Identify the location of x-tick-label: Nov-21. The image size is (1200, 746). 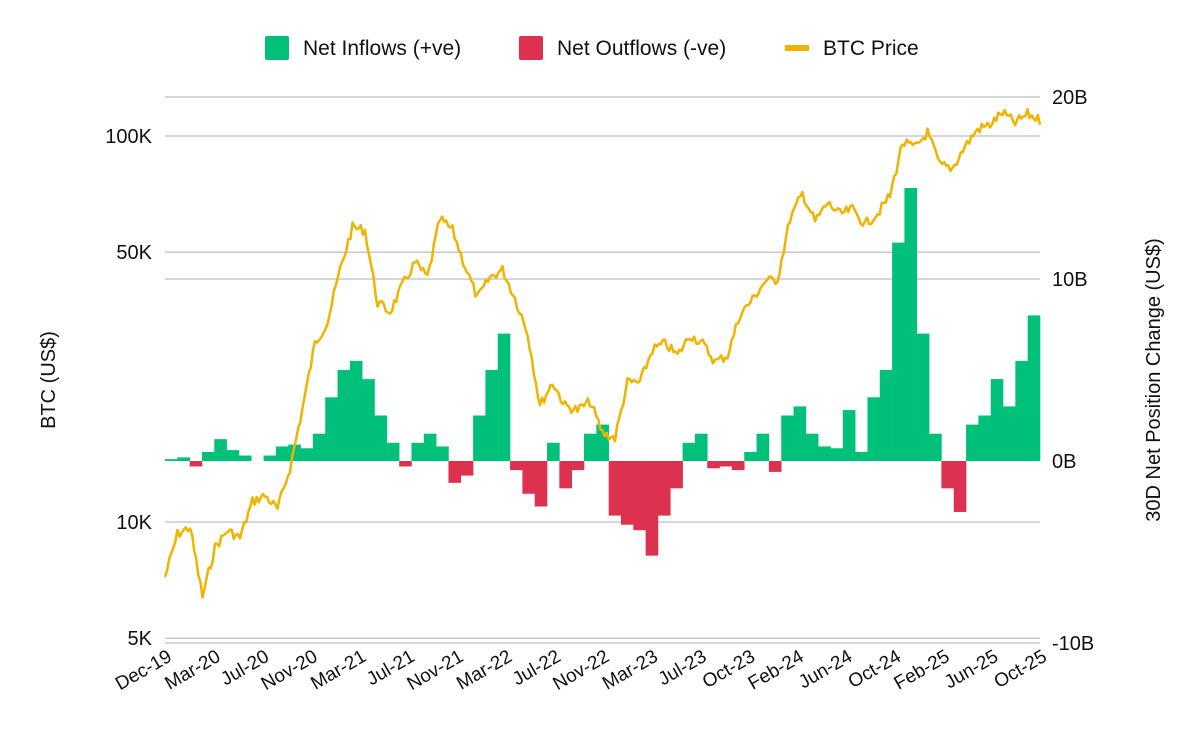
(436, 670).